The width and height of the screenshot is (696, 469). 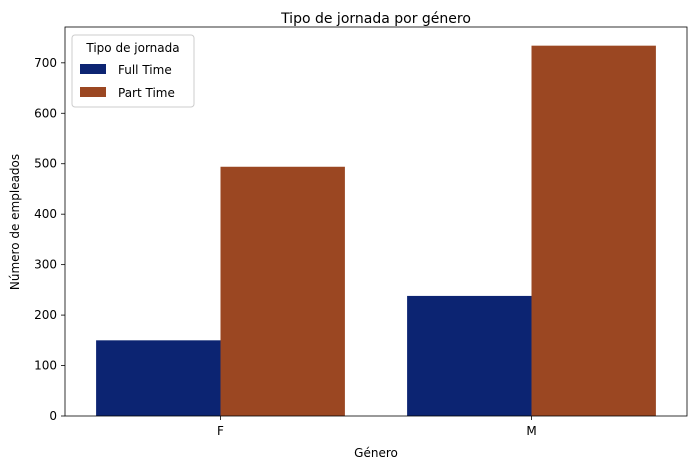 What do you see at coordinates (376, 453) in the screenshot?
I see `x-axis-label: Género` at bounding box center [376, 453].